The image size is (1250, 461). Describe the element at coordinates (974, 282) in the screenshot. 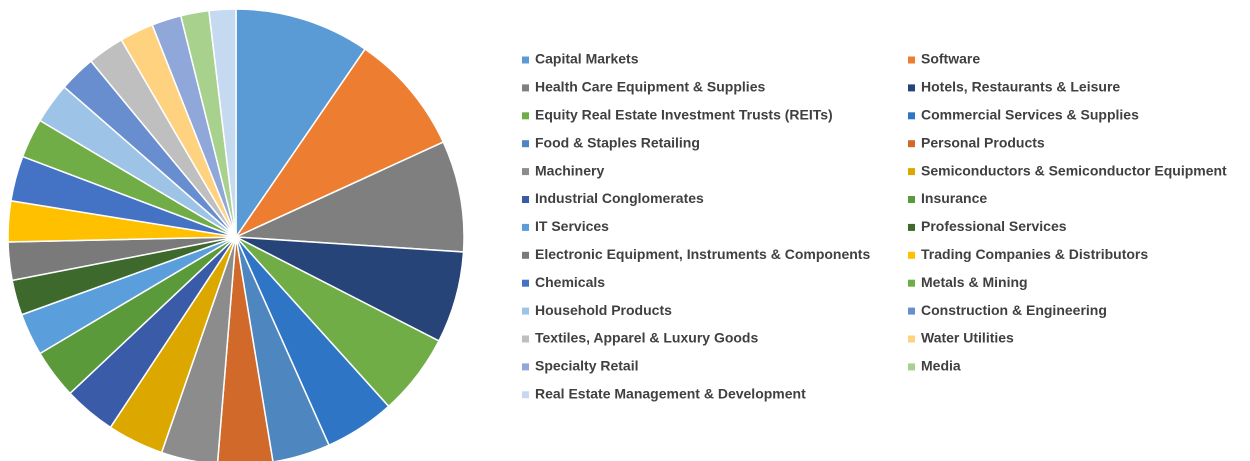

I see `legend-label: Metals & Mining` at that location.